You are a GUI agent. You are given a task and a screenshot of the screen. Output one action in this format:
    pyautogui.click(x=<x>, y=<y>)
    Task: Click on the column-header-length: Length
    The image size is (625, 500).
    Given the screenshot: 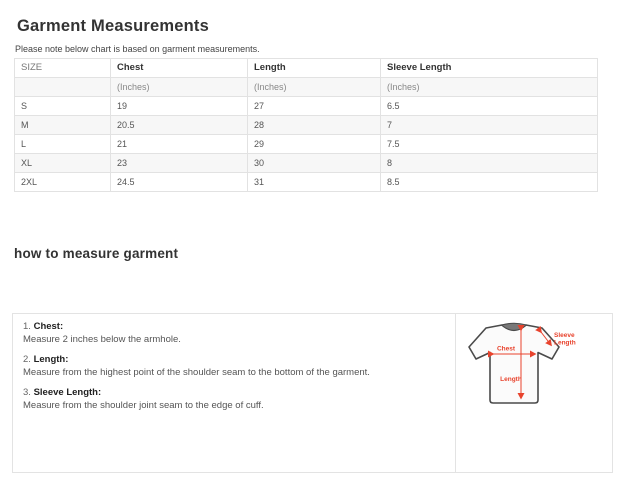 What is the action you would take?
    pyautogui.click(x=314, y=68)
    